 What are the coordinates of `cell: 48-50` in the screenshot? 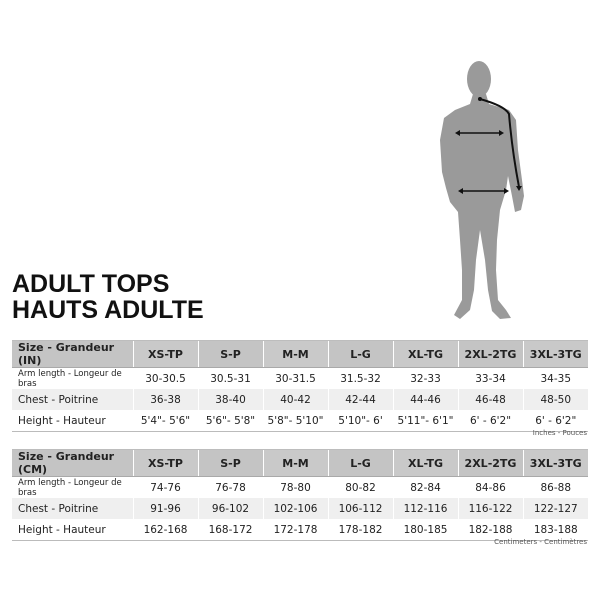 It's located at (555, 399).